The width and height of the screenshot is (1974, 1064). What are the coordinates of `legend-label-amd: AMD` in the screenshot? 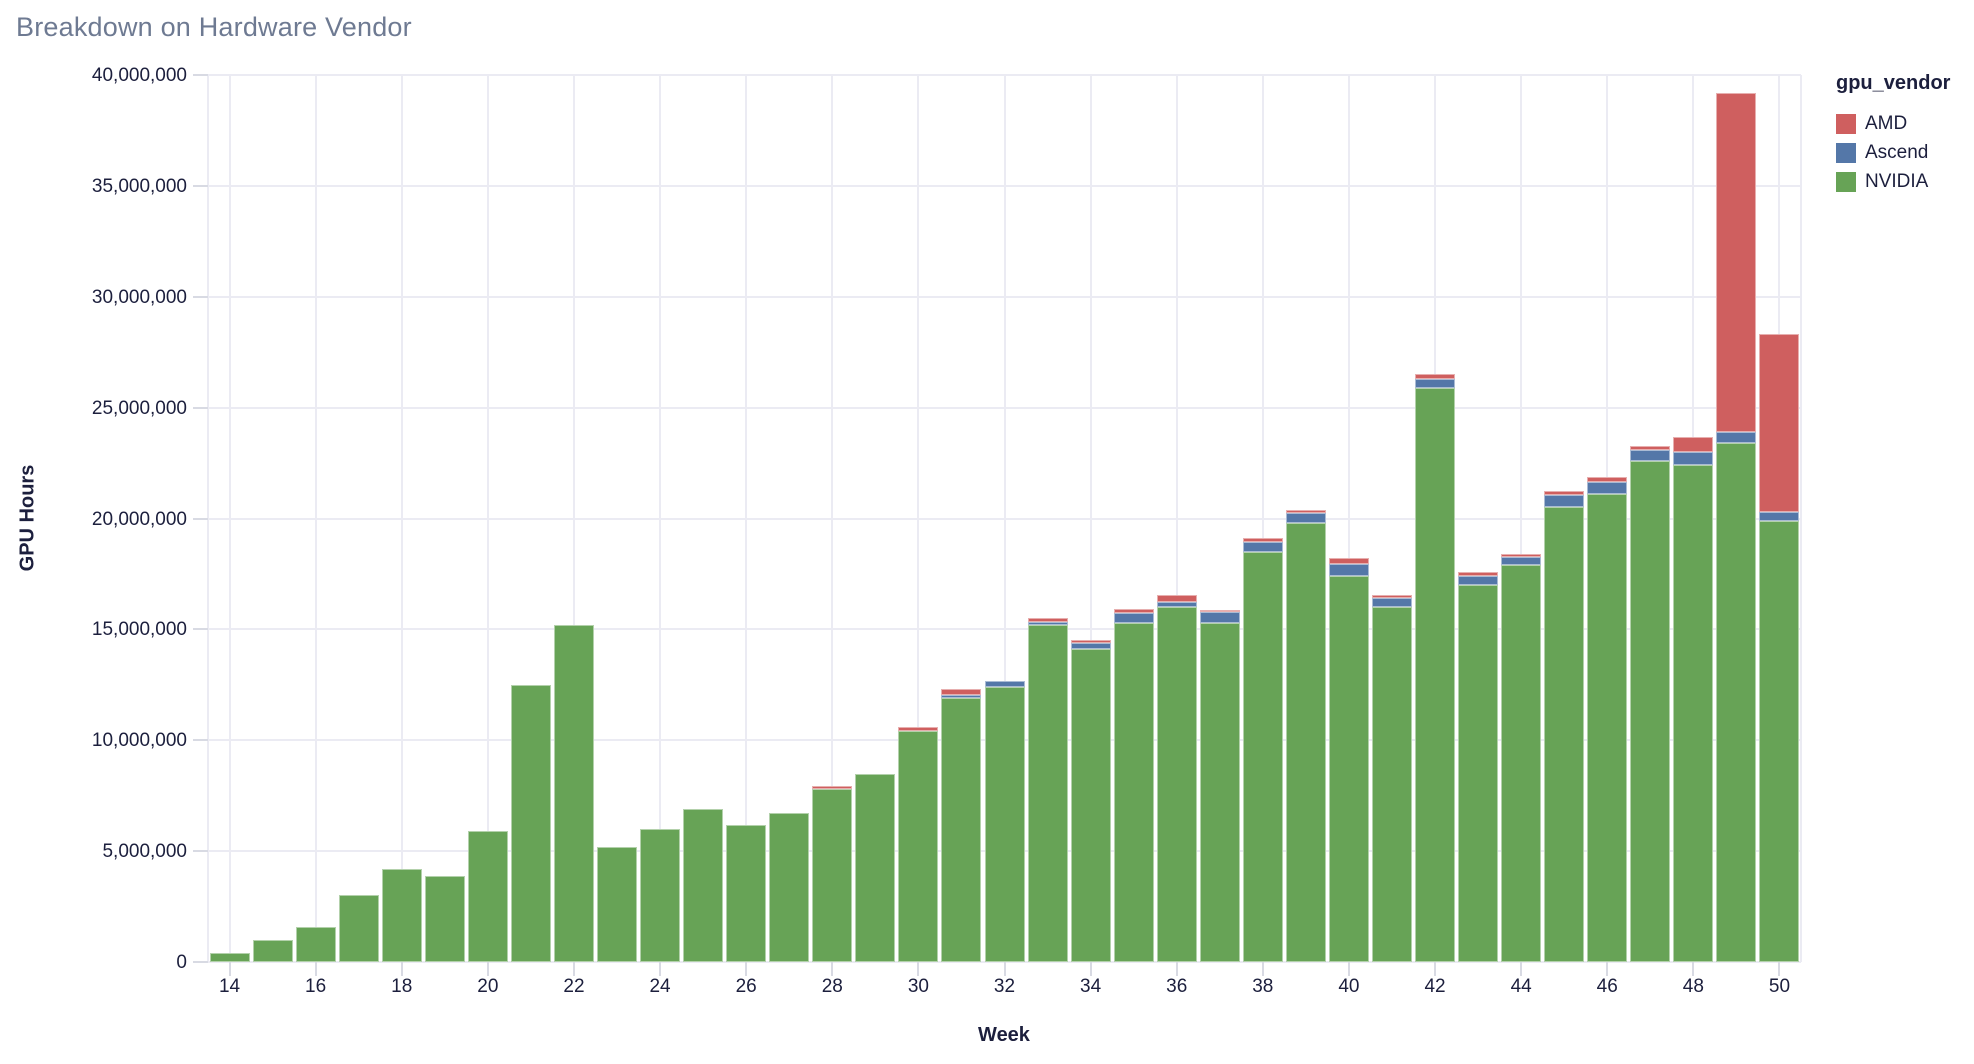 It's located at (1886, 123).